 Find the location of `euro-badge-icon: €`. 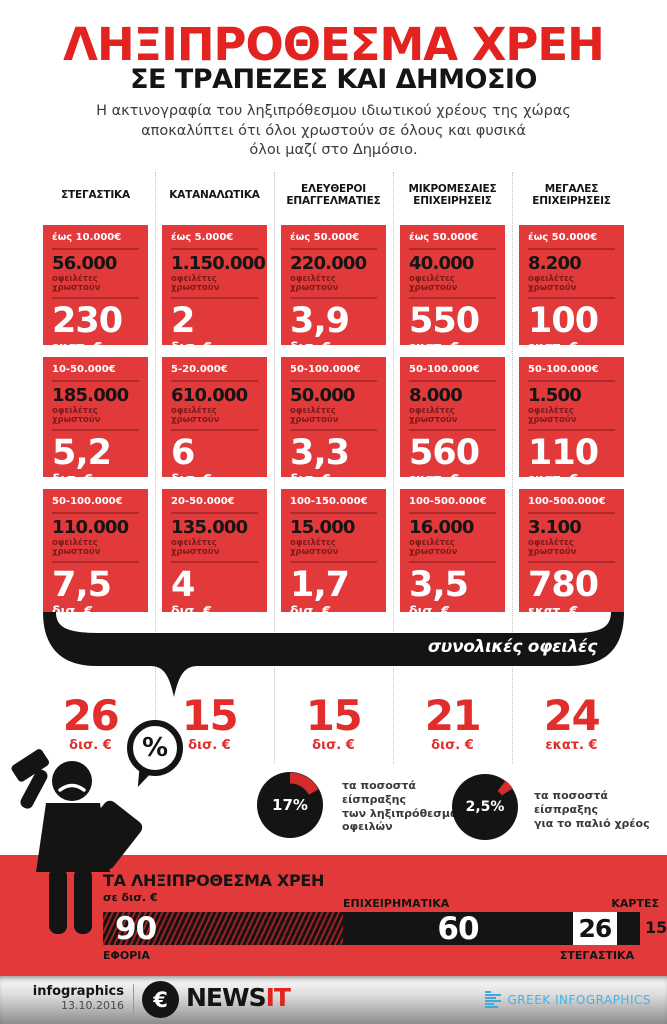

euro-badge-icon: € is located at coordinates (160, 999).